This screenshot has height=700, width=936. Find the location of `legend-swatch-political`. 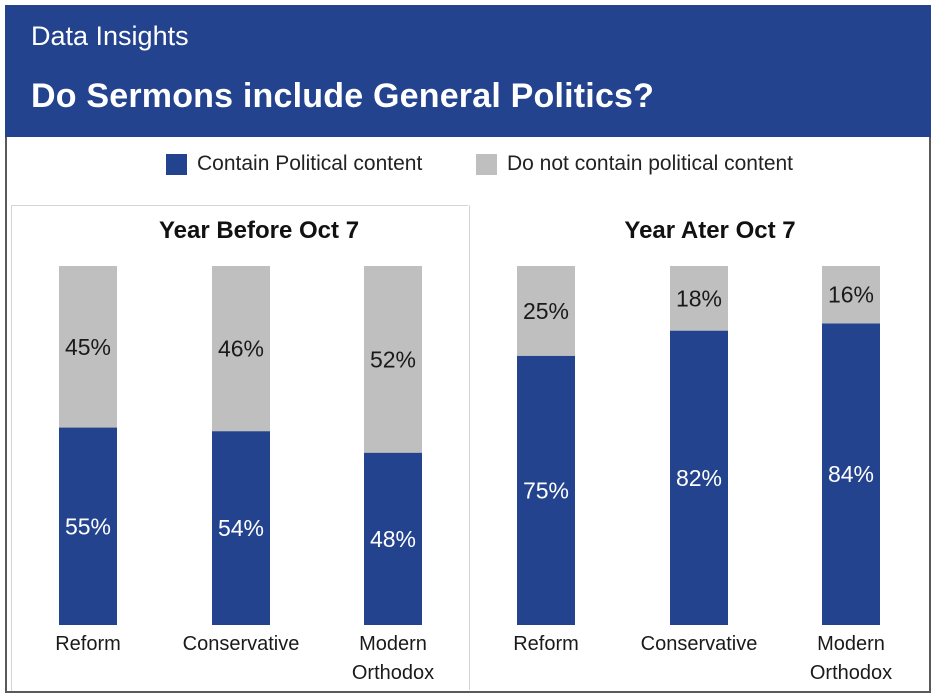

legend-swatch-political is located at coordinates (176, 164).